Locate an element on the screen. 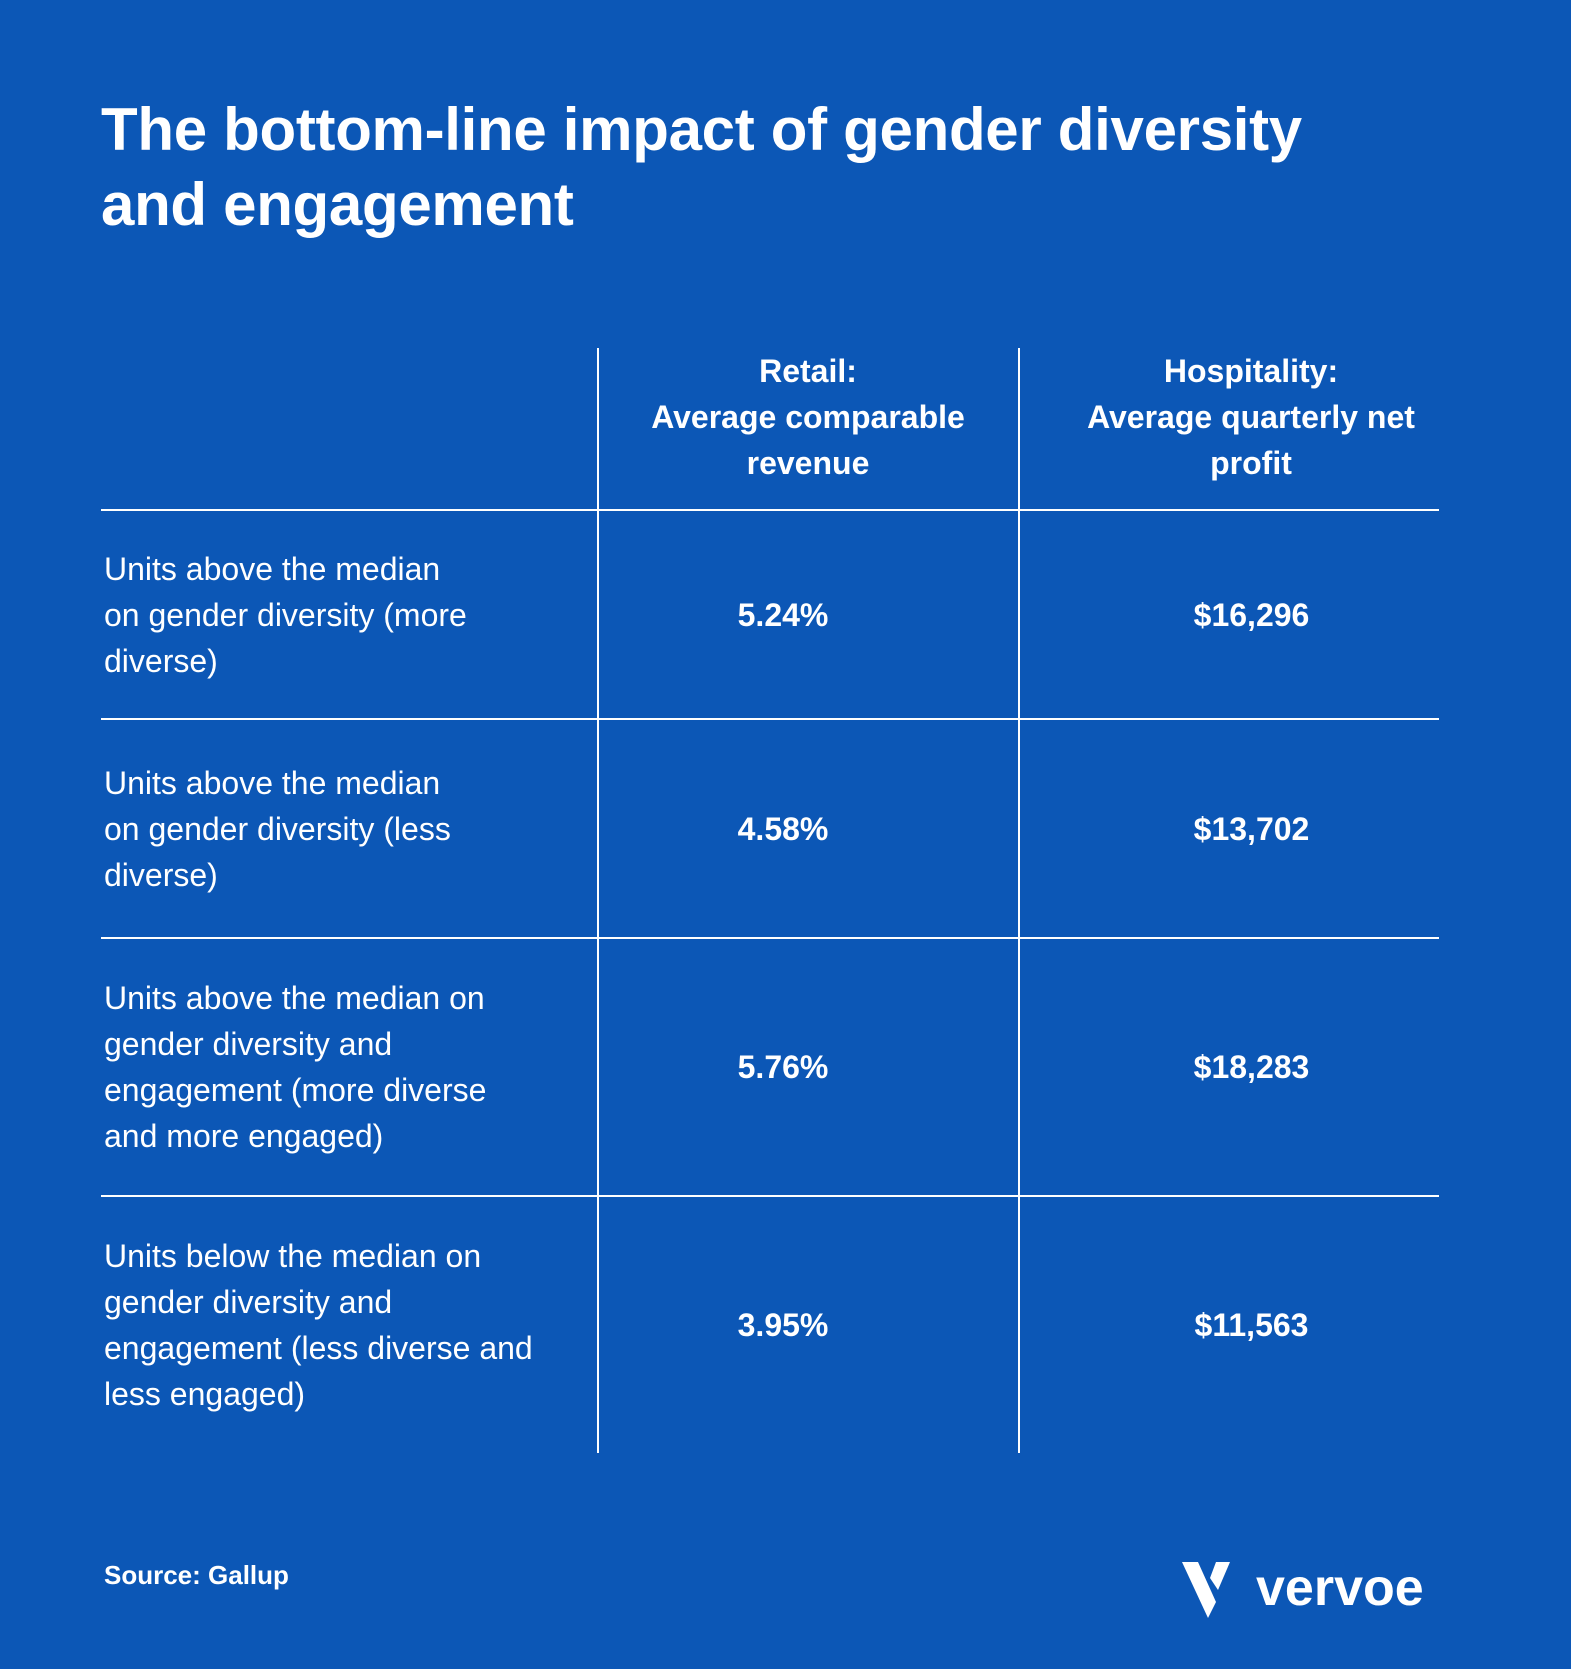  cell-retail-1: 5.24% is located at coordinates (783, 614).